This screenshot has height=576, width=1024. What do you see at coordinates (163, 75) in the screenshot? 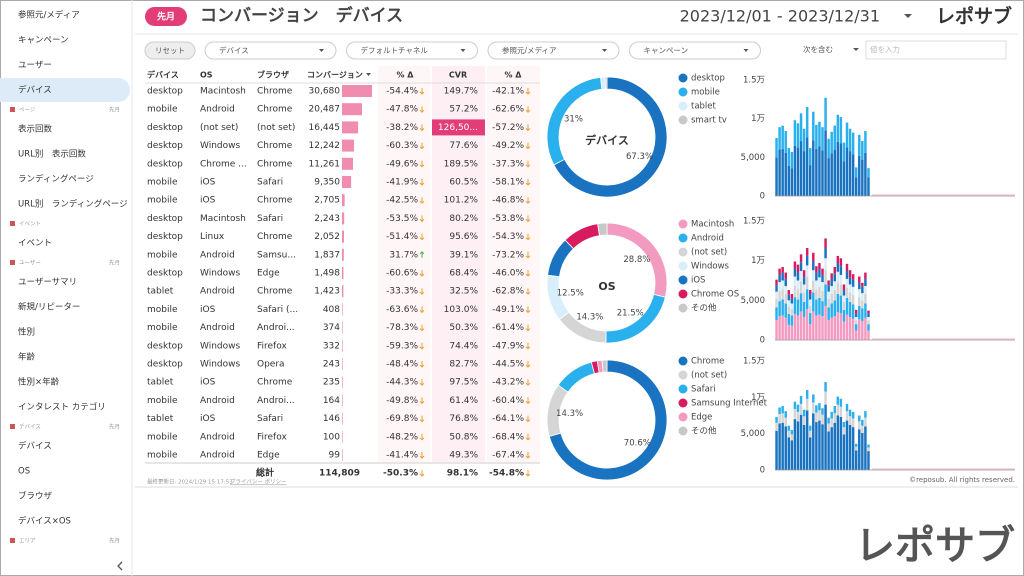
I see `column-header: デバイス` at bounding box center [163, 75].